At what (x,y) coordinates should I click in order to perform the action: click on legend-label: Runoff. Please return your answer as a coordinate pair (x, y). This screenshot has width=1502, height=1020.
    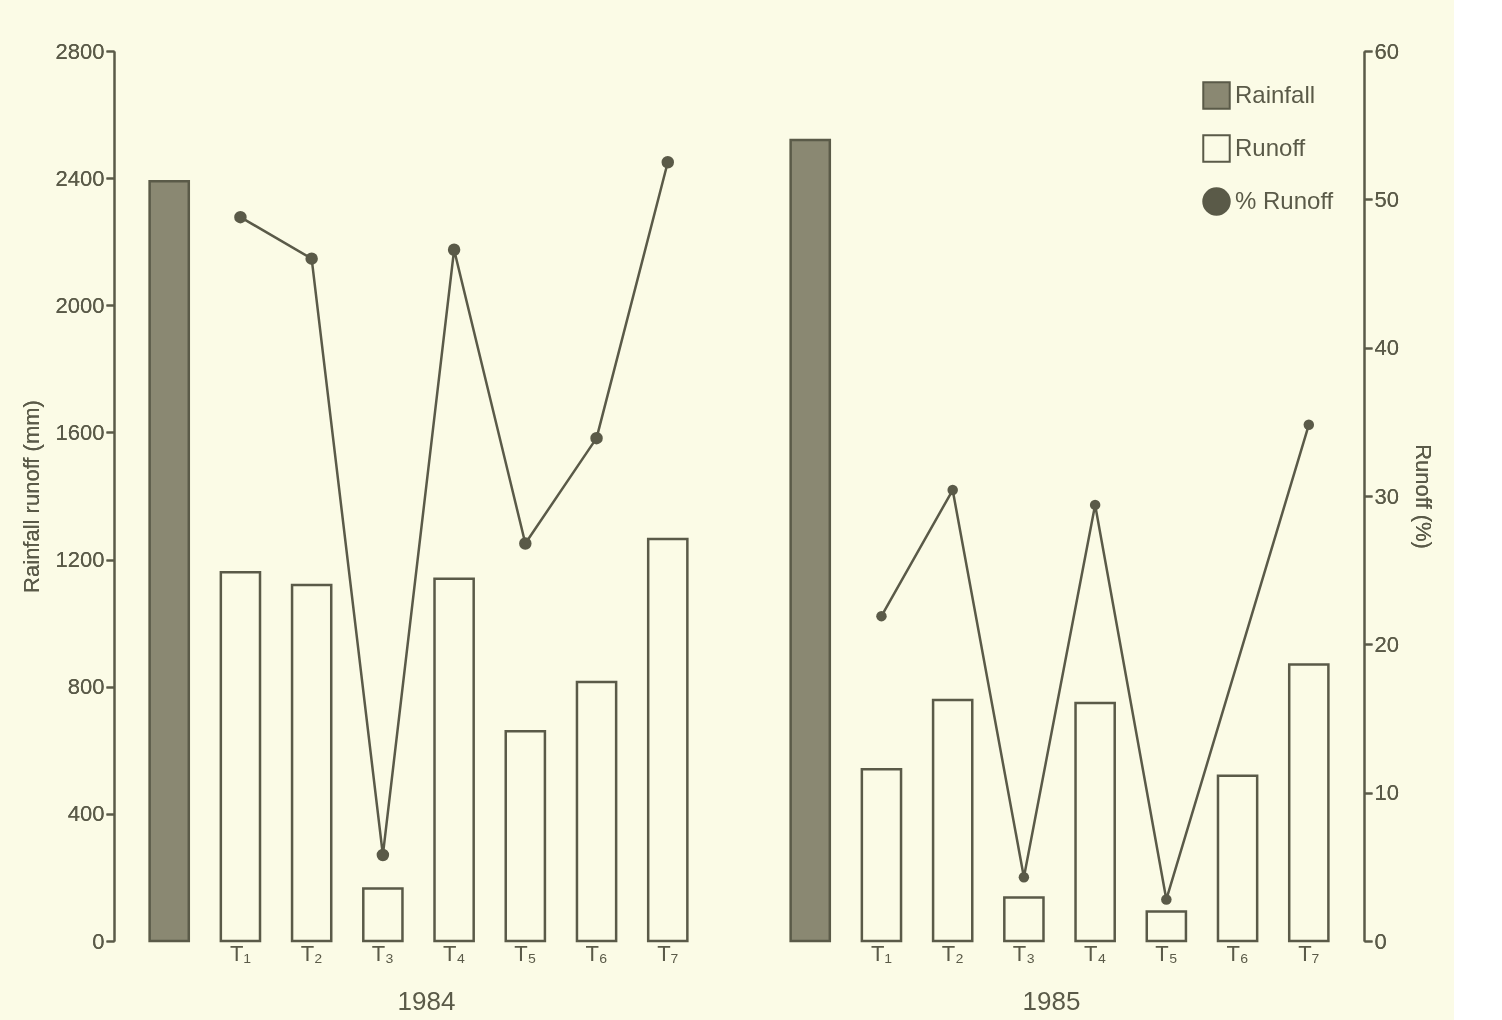
    Looking at the image, I should click on (1270, 147).